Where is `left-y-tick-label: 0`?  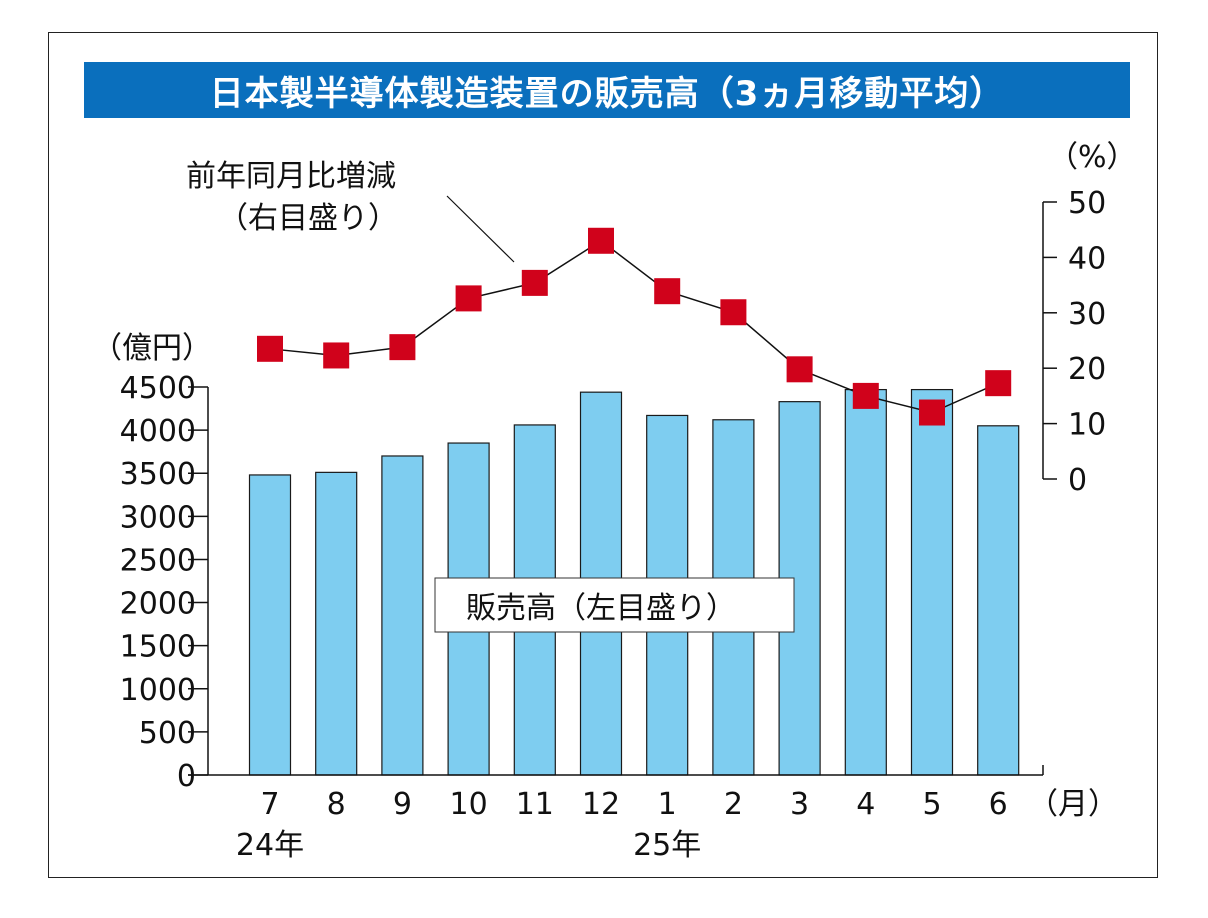 left-y-tick-label: 0 is located at coordinates (186, 776).